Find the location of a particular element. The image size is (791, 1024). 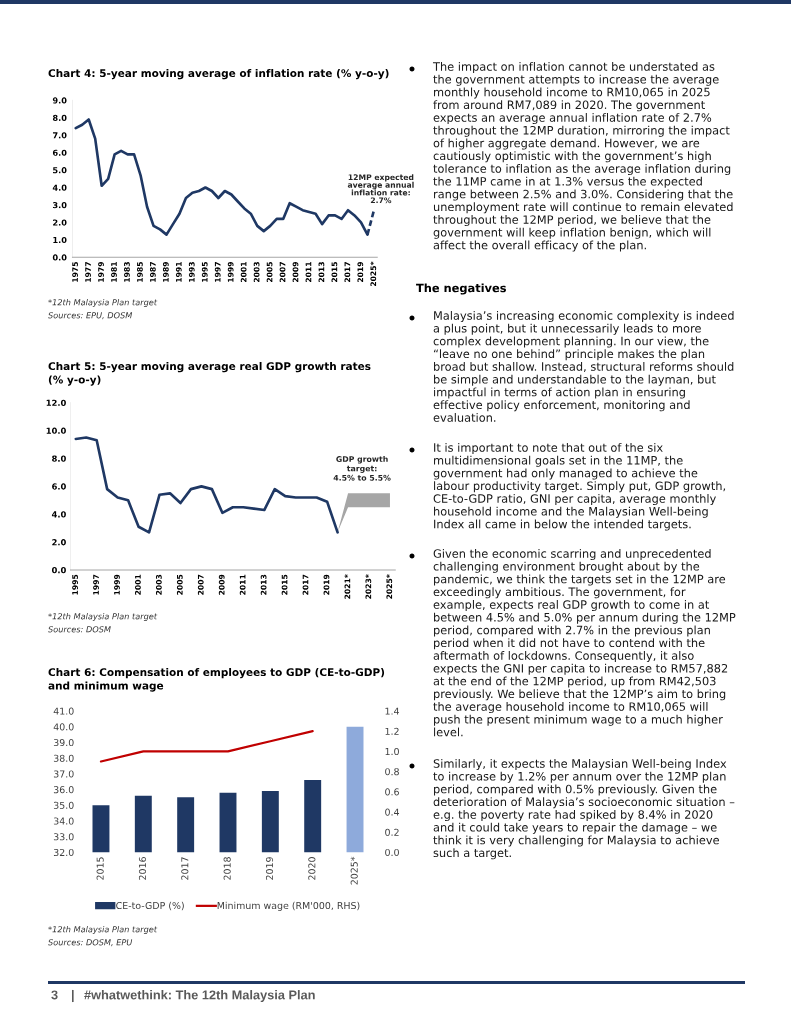

y-tick-label: 40.0 is located at coordinates (63, 727).